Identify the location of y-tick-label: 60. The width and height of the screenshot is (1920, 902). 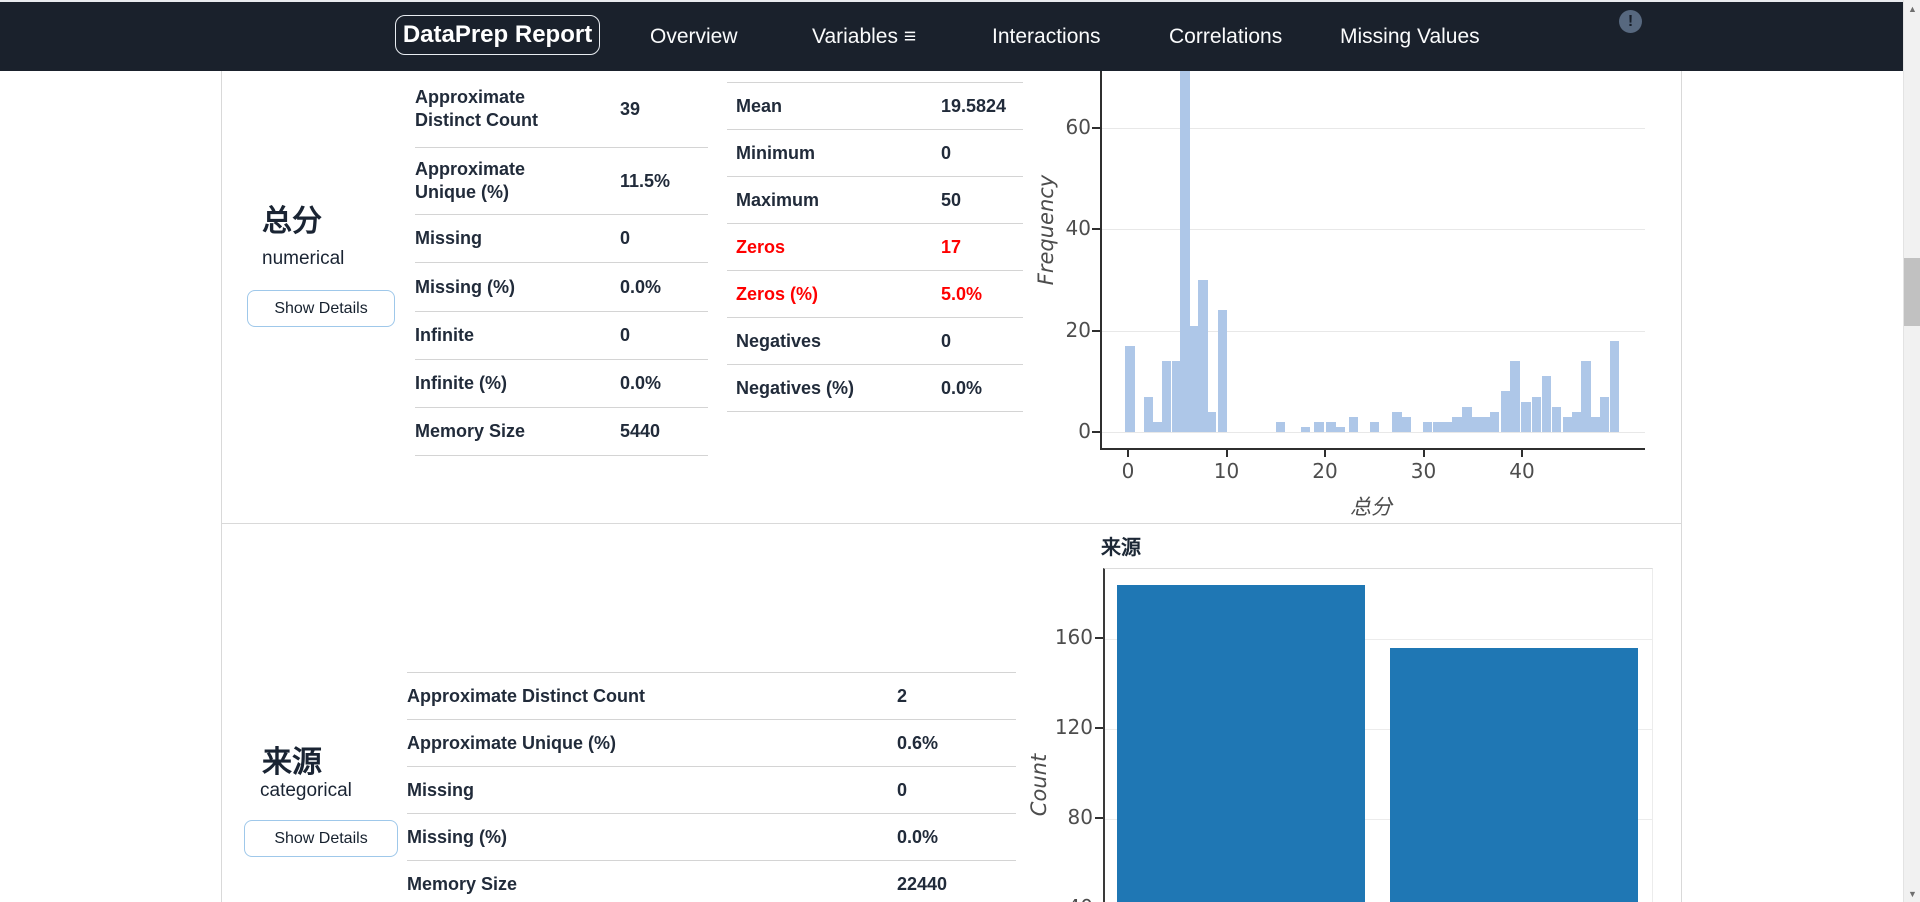
(1078, 126).